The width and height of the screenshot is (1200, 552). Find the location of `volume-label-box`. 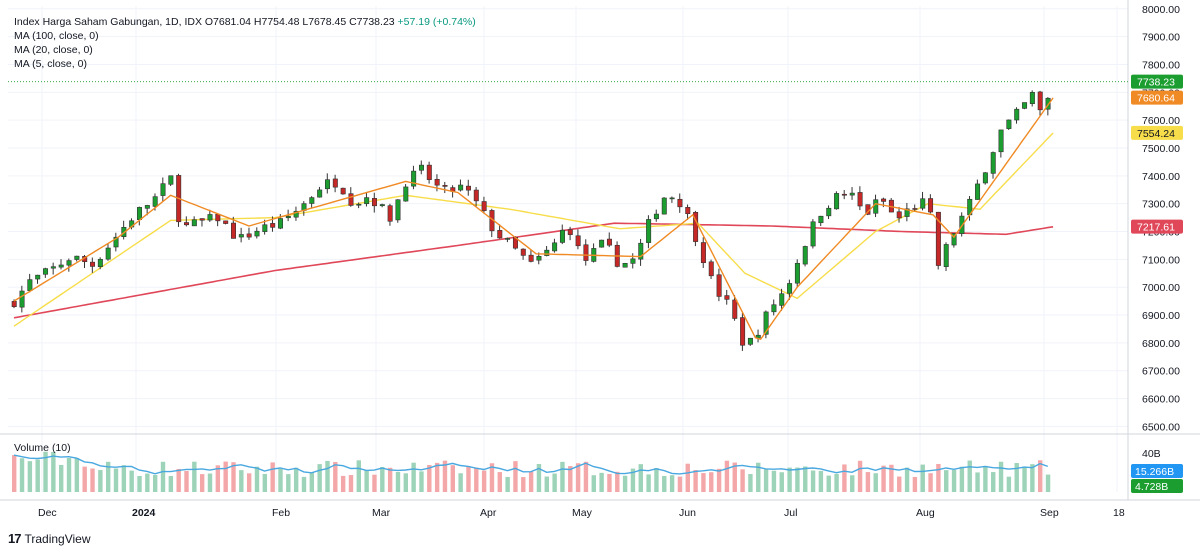

volume-label-box is located at coordinates (1157, 471).